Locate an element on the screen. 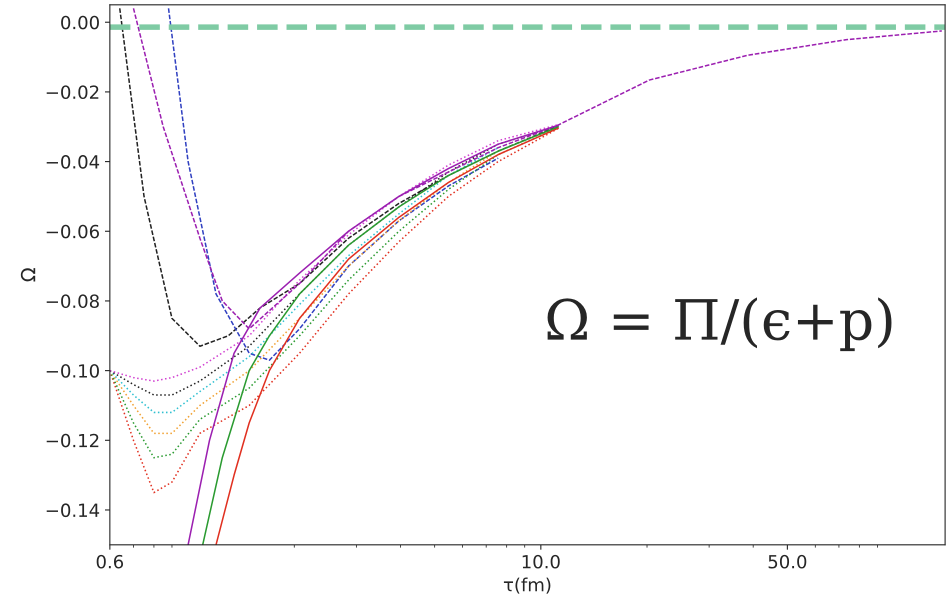 The image size is (947, 602). y-tick-label: −0.08 is located at coordinates (72, 301).